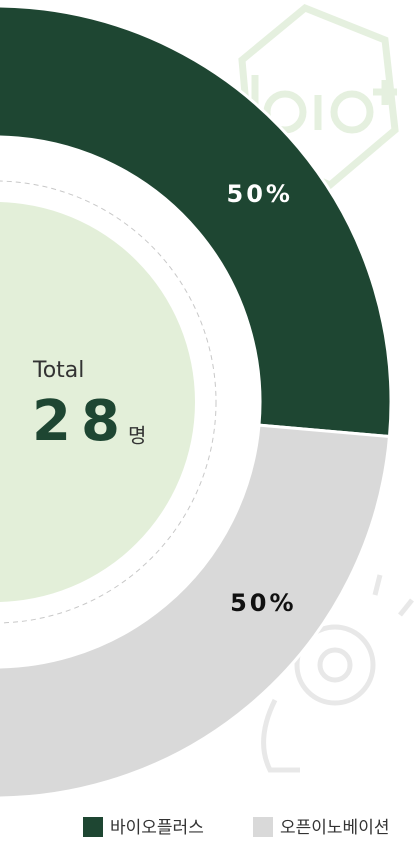 Image resolution: width=419 pixels, height=841 pixels. I want to click on center-label: Total, so click(58, 370).